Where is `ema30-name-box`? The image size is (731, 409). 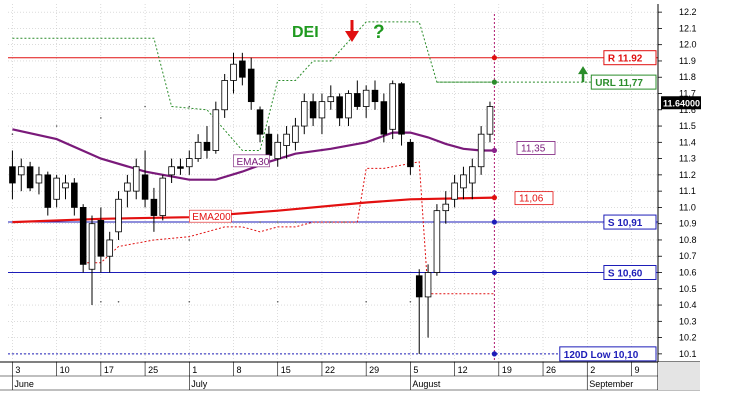
ema30-name-box is located at coordinates (251, 161).